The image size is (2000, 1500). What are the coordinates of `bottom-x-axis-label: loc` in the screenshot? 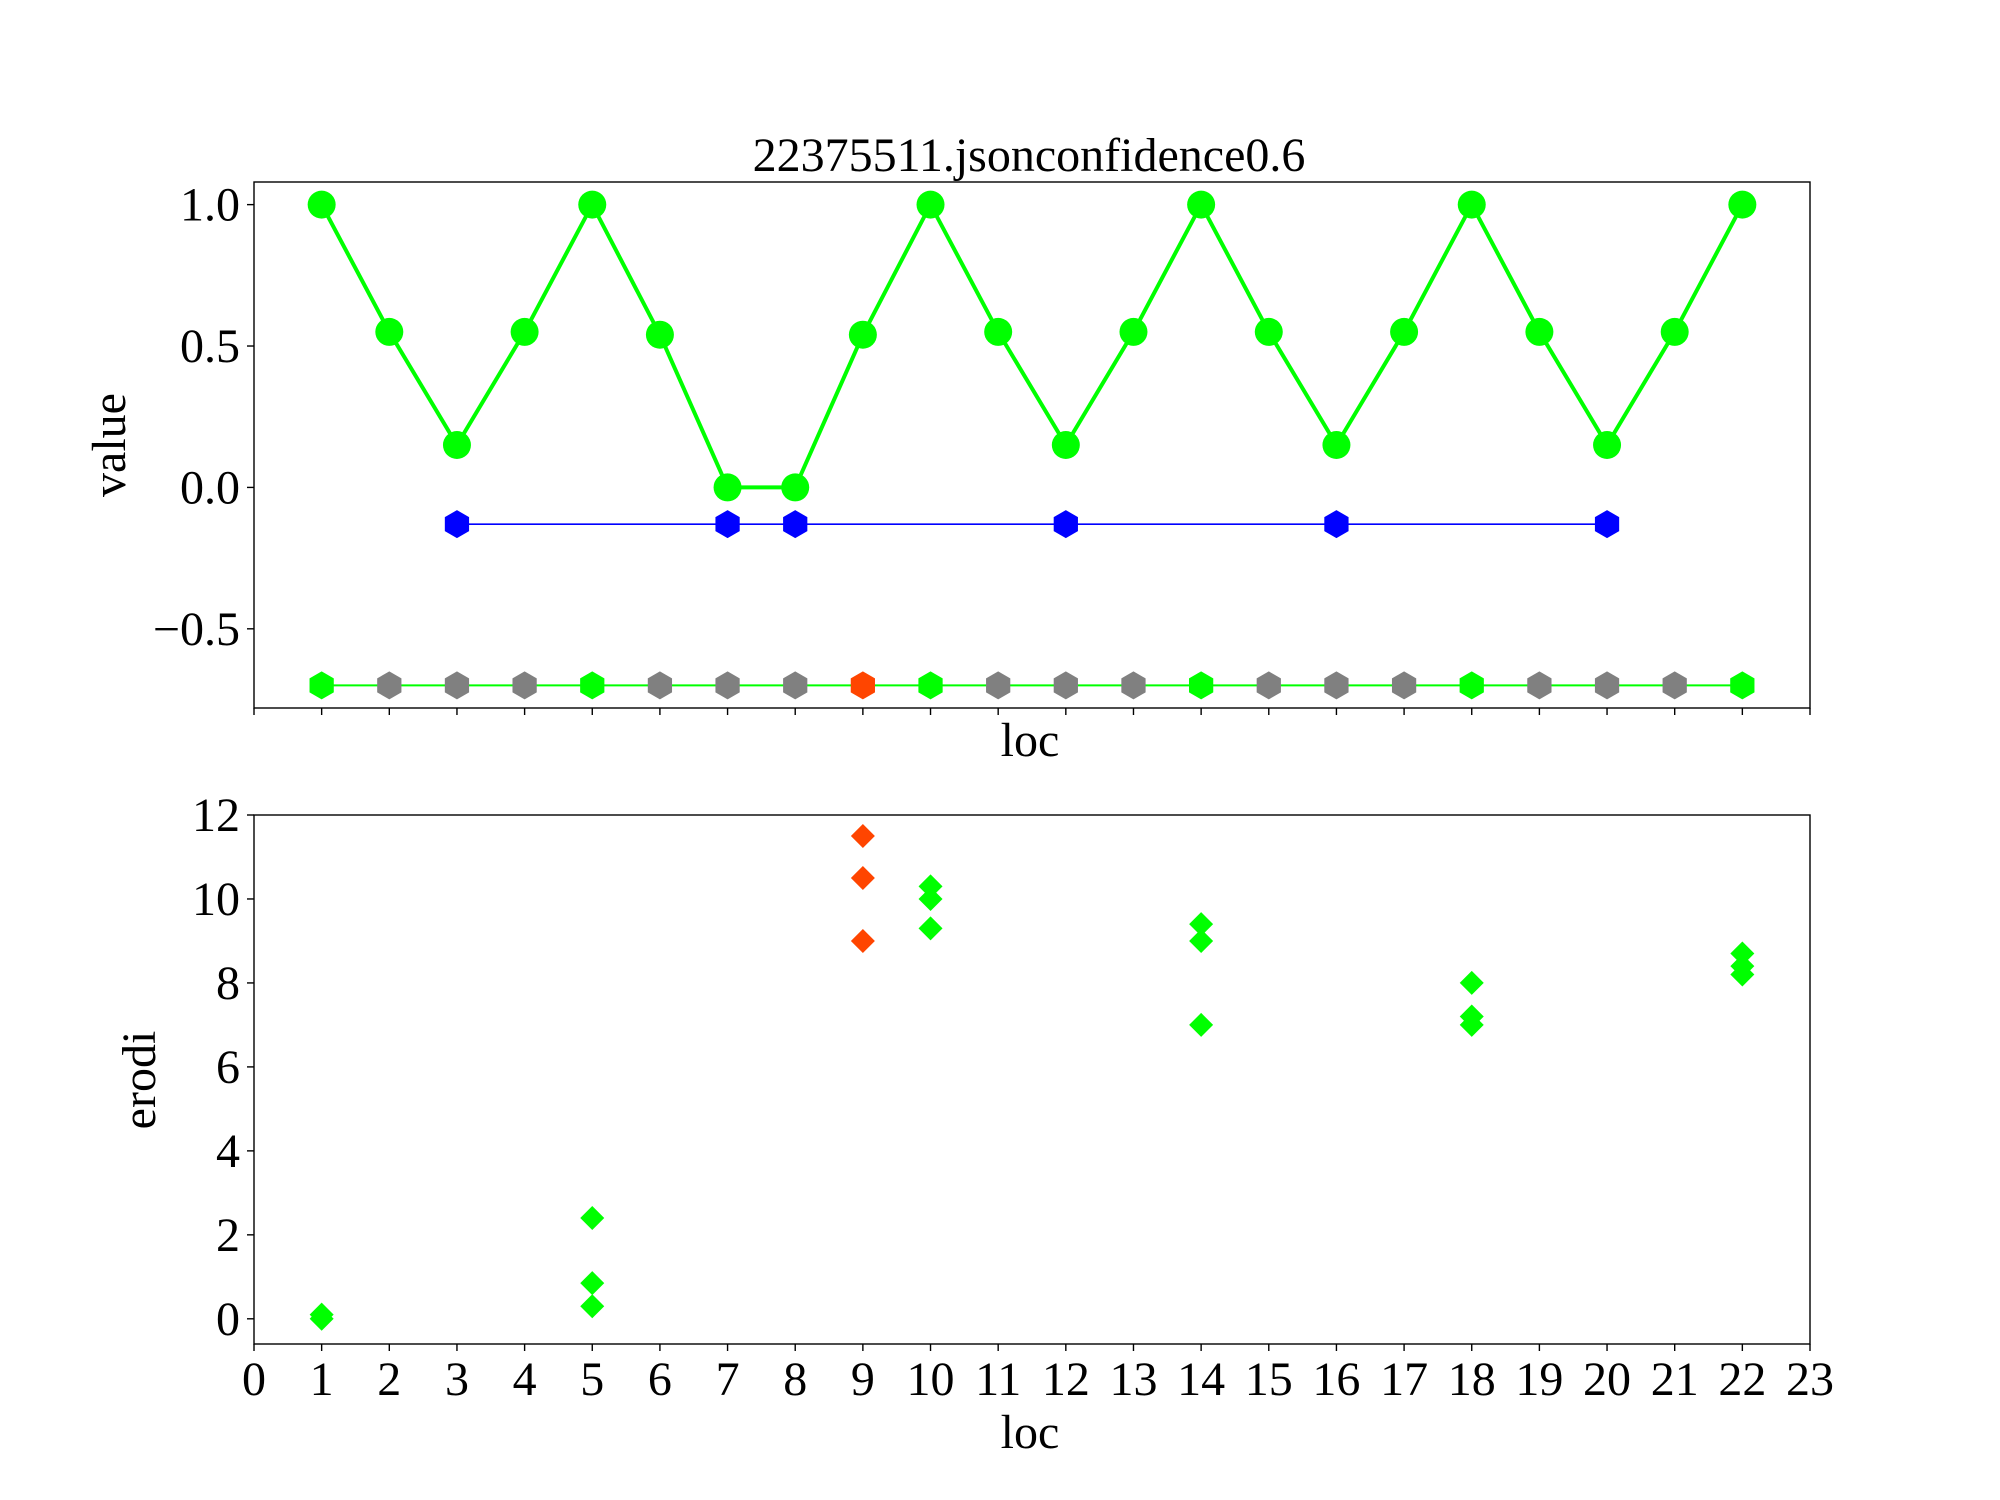 It's located at (1030, 1432).